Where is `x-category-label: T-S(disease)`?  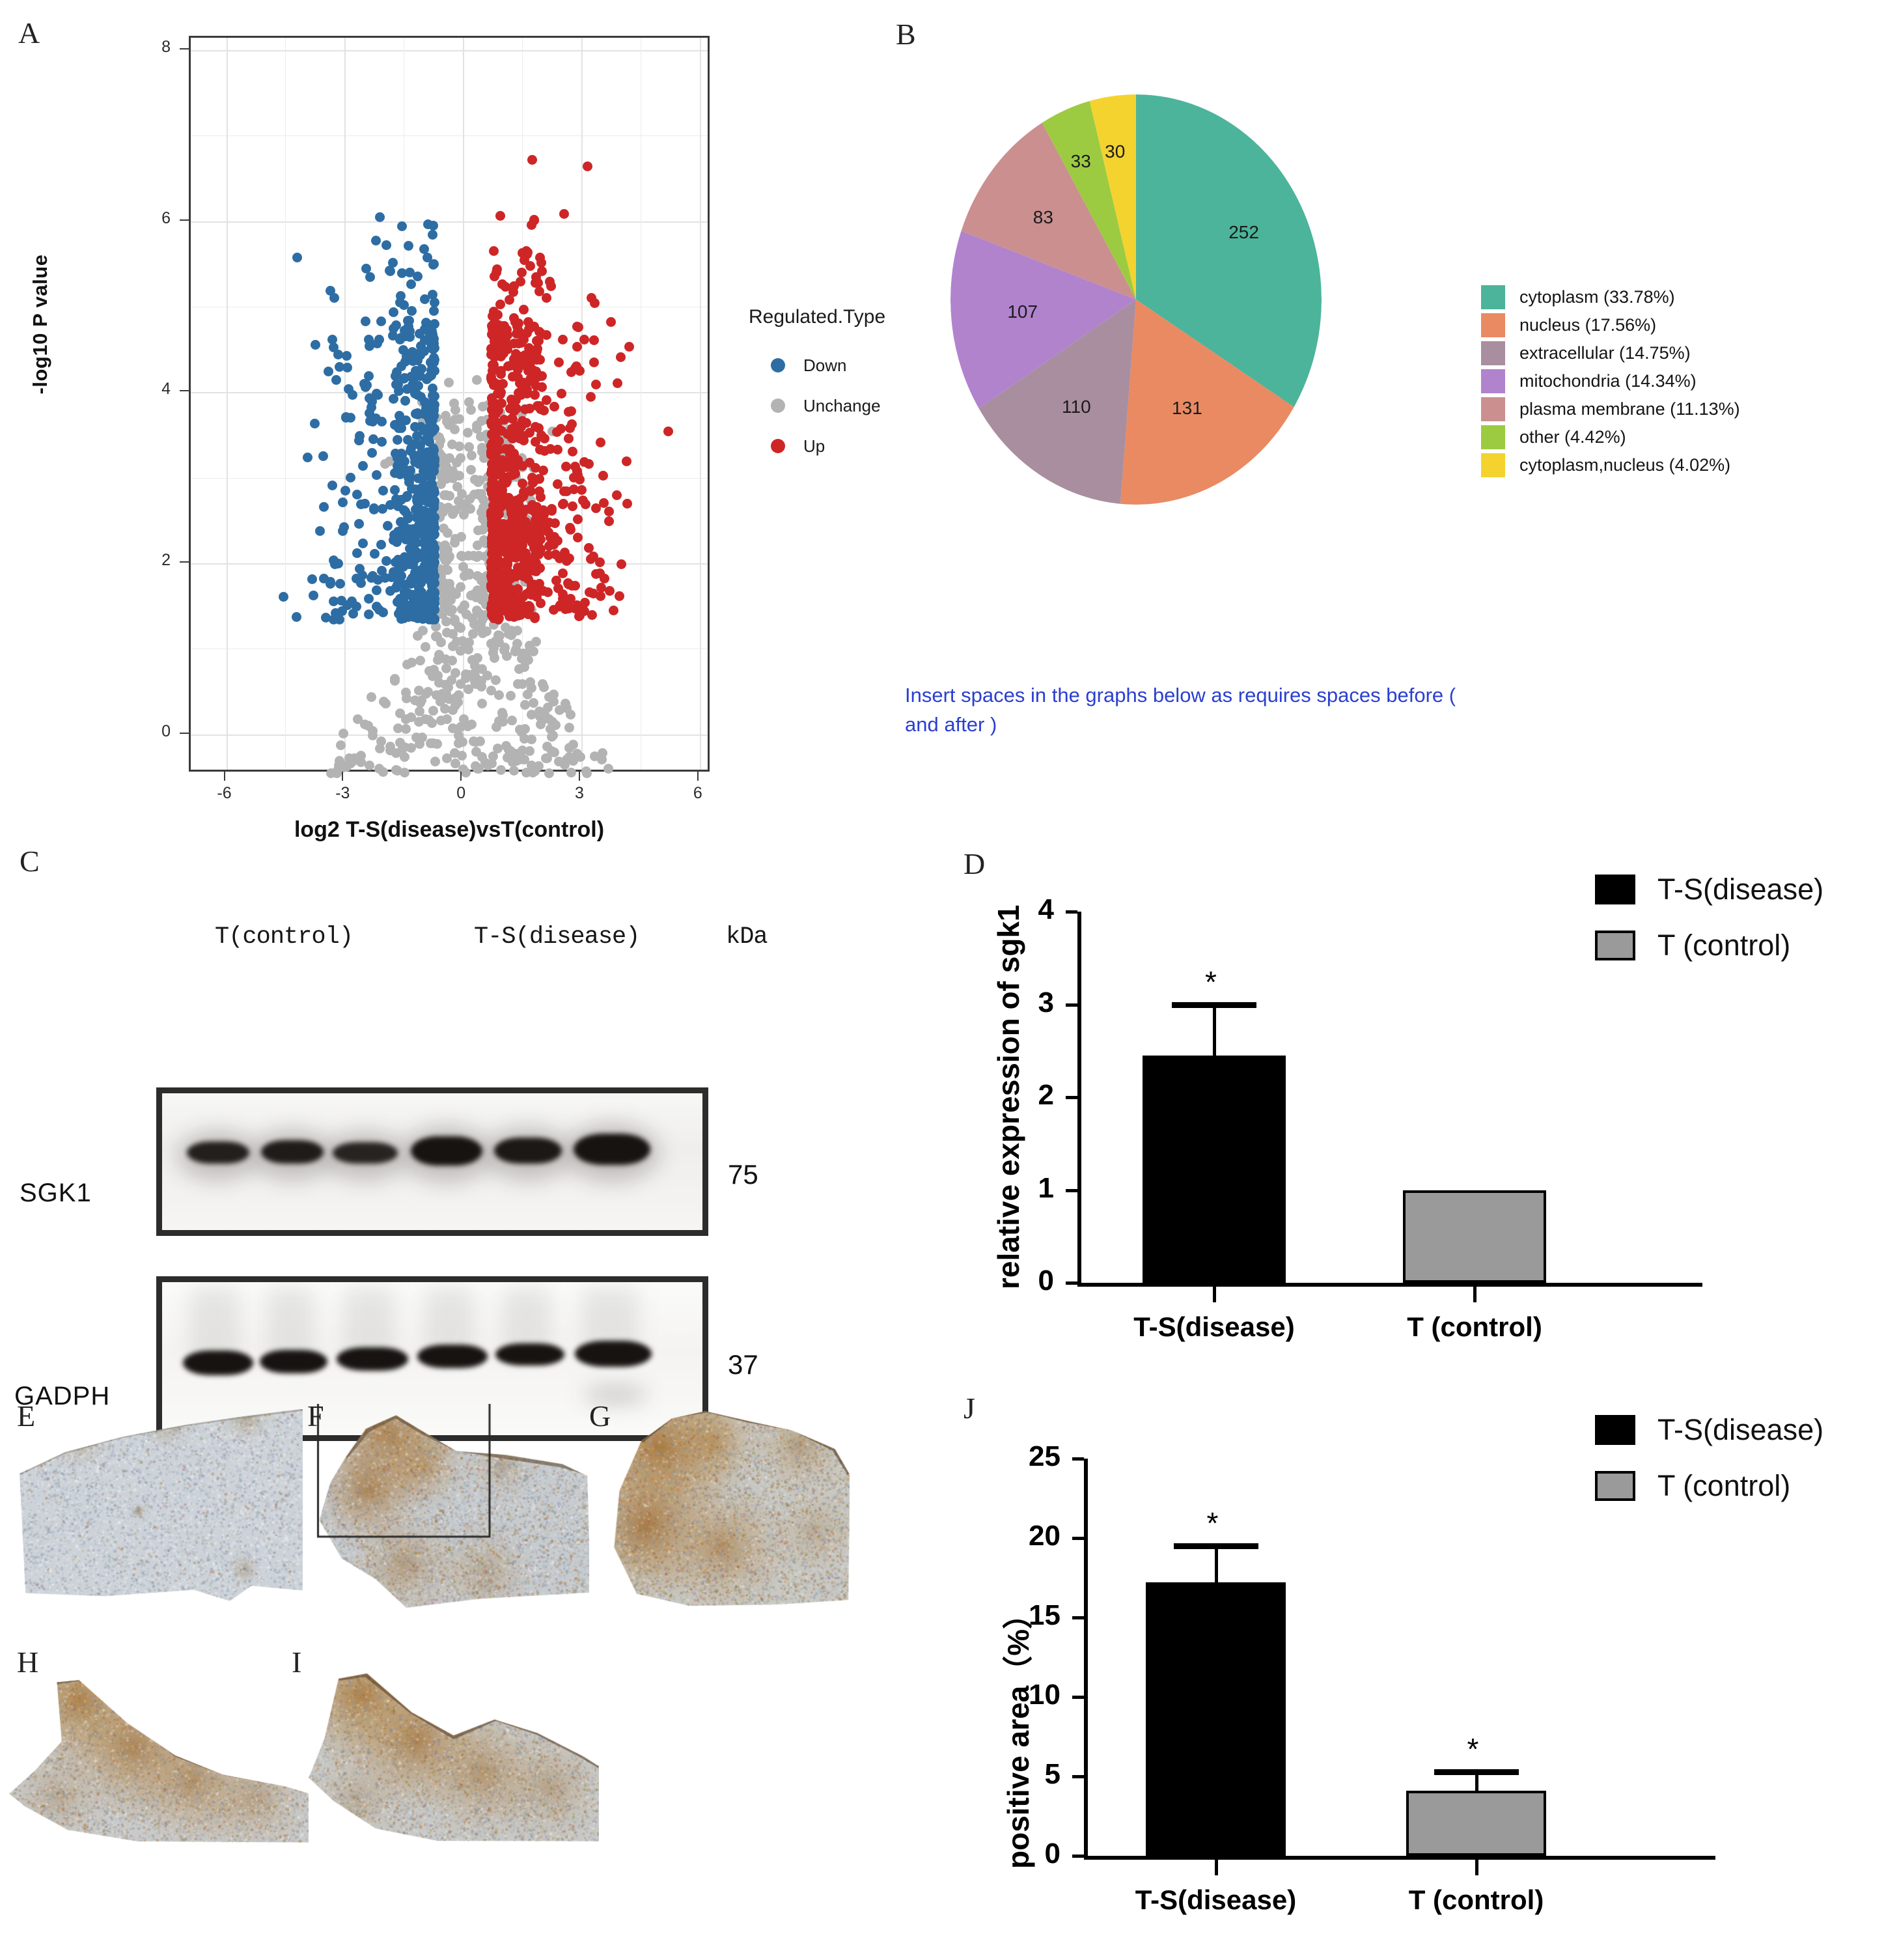
x-category-label: T-S(disease) is located at coordinates (1216, 1900).